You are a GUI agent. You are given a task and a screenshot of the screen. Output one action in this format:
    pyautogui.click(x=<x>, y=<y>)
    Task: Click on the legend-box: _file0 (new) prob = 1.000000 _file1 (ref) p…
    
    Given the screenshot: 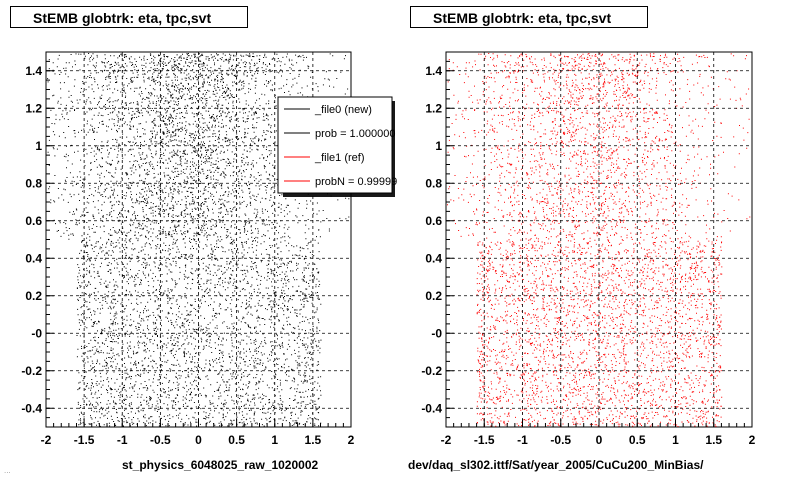 What is the action you would take?
    pyautogui.click(x=337, y=146)
    